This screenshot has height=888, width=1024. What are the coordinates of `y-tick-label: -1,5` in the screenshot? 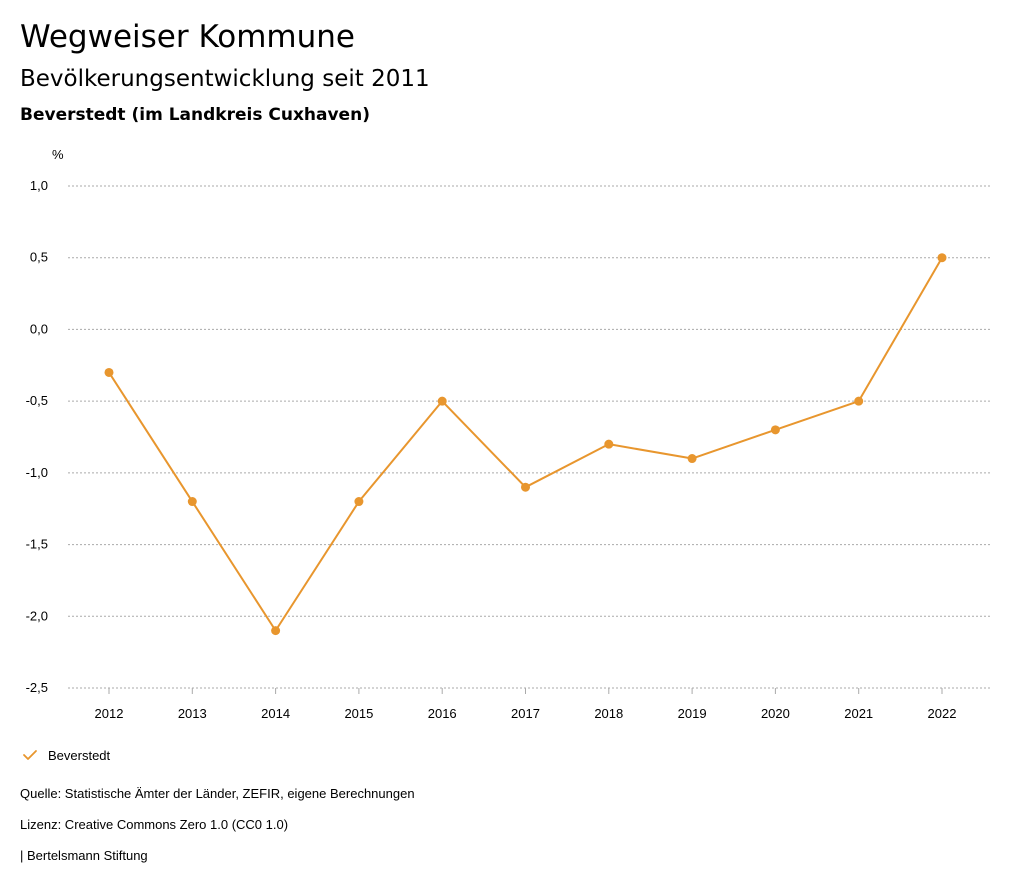 It's located at (37, 544).